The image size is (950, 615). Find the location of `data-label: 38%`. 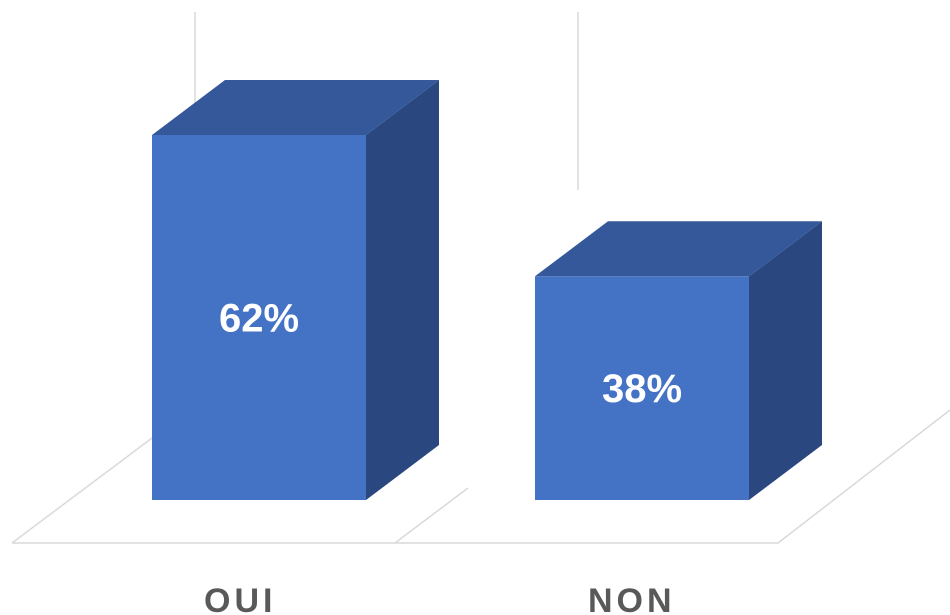

data-label: 38% is located at coordinates (642, 389).